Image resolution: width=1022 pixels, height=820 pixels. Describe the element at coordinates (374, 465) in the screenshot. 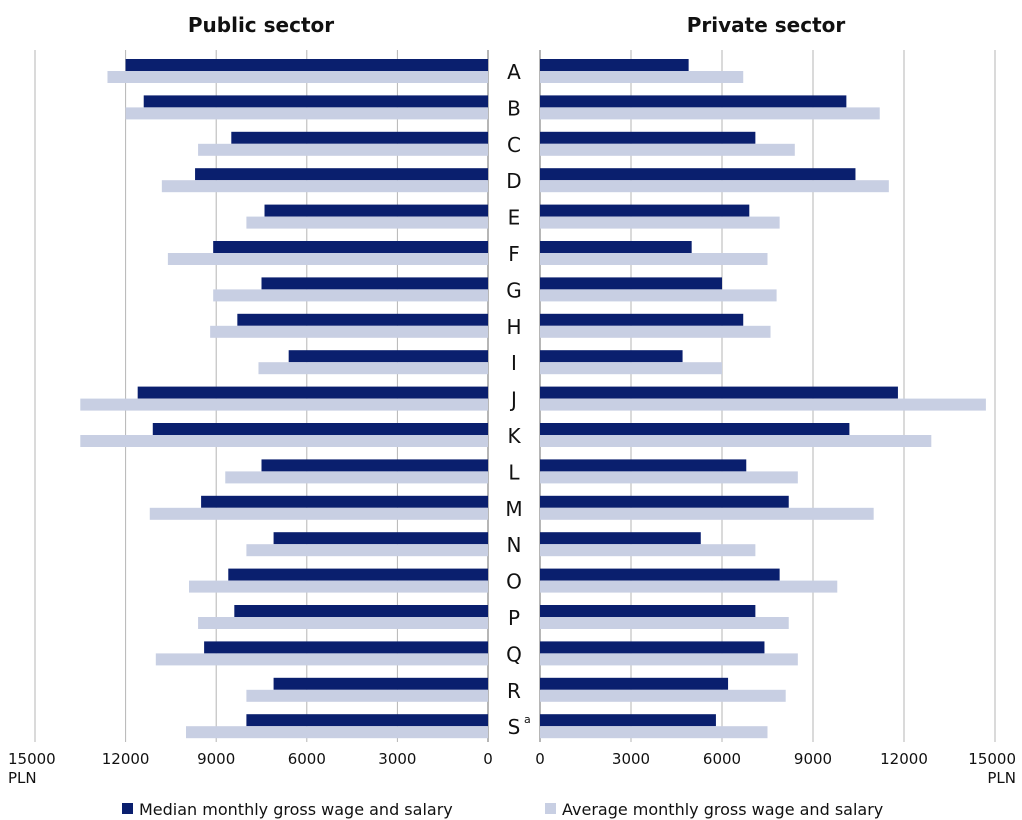

I see `bar-public-median-L` at that location.